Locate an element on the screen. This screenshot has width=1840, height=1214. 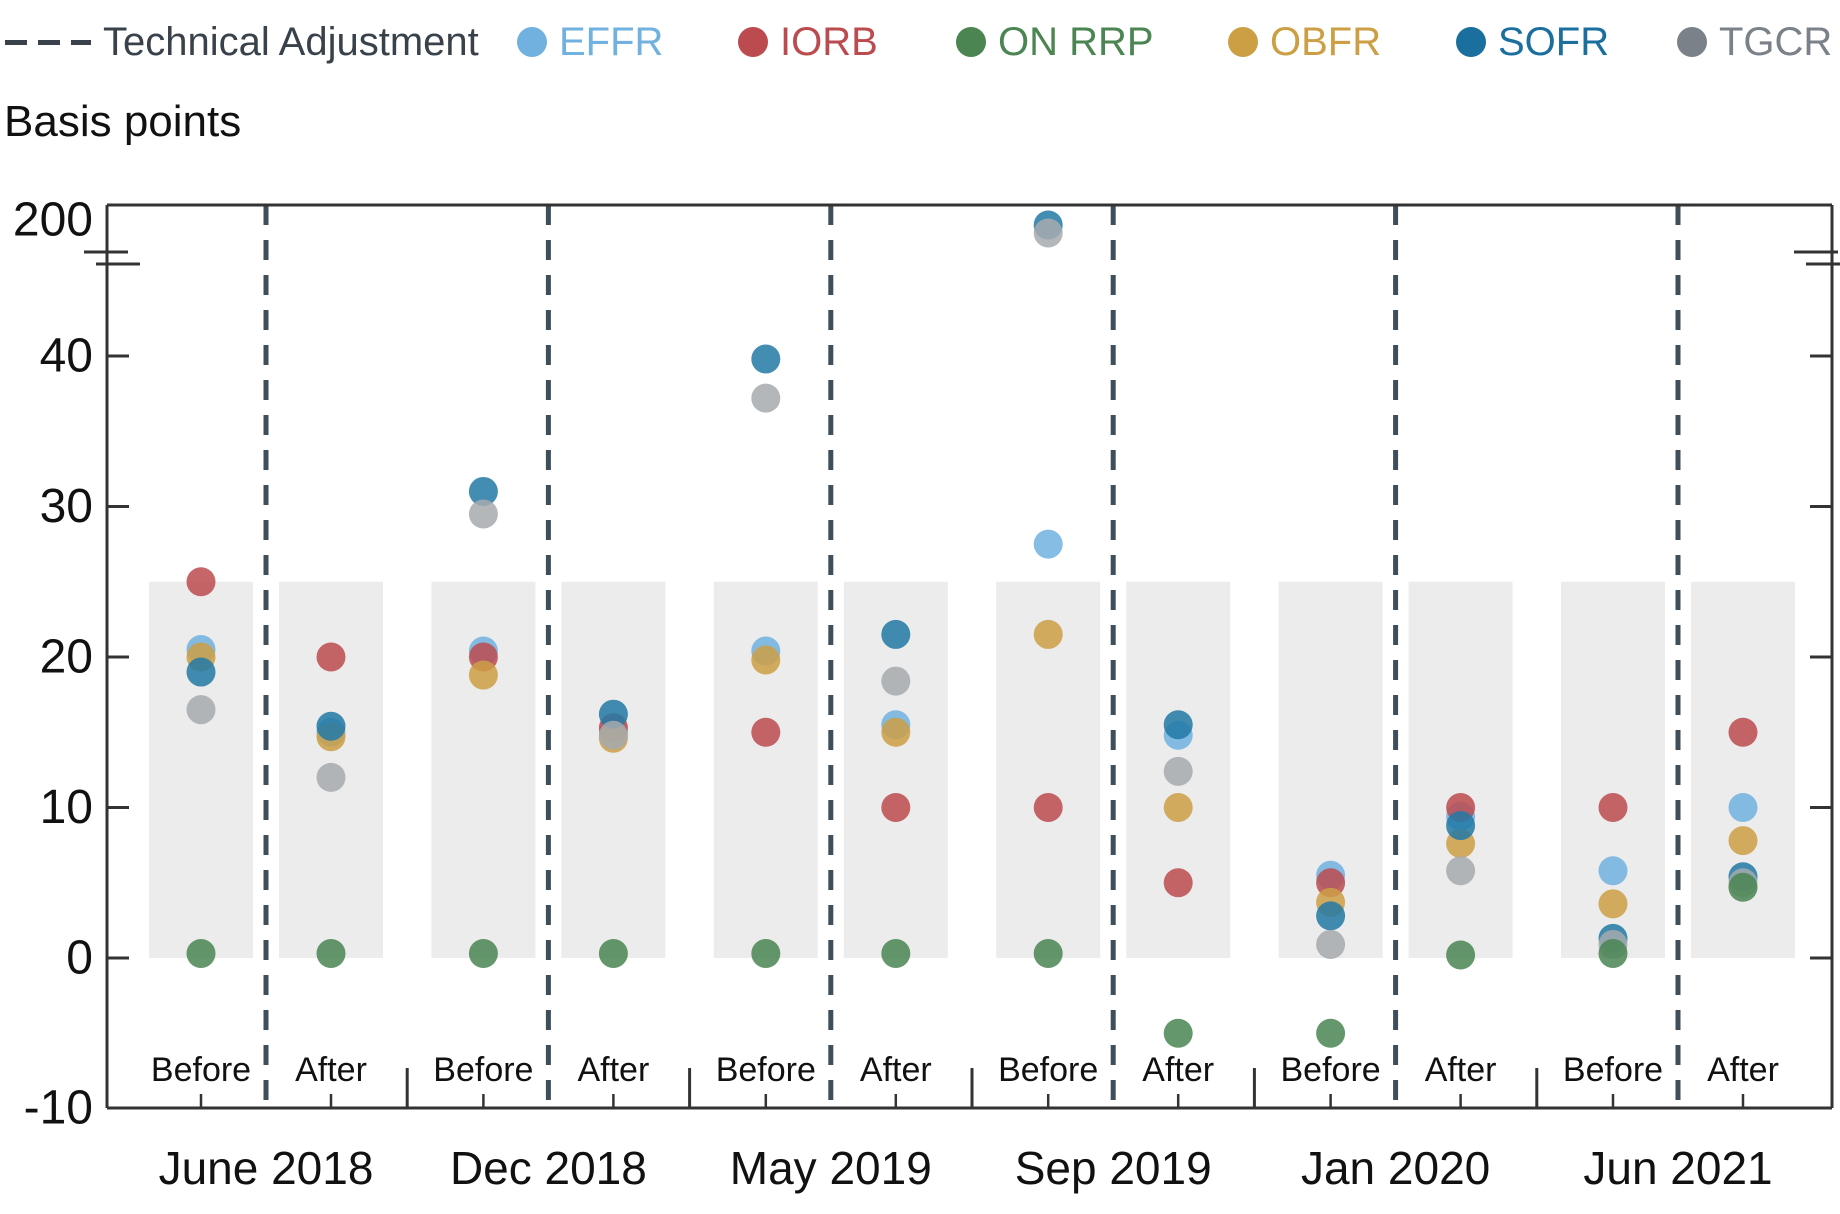
y-tick-label: 200 is located at coordinates (53, 220).